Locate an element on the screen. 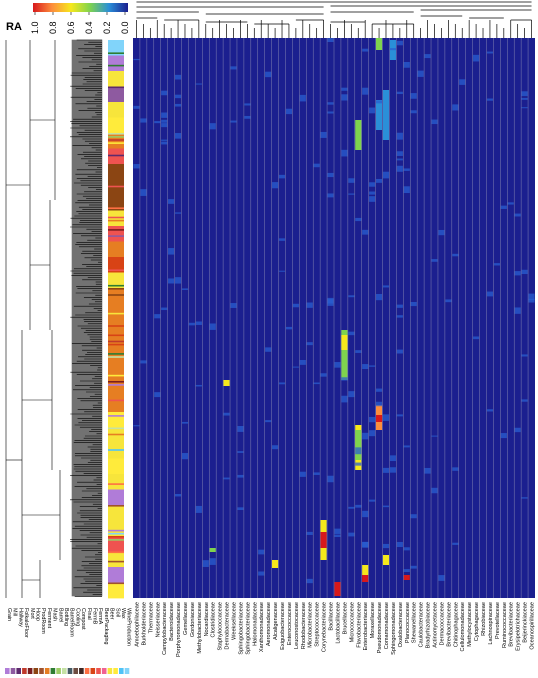  column-label: Pseudomonadaceae is located at coordinates (380, 627).